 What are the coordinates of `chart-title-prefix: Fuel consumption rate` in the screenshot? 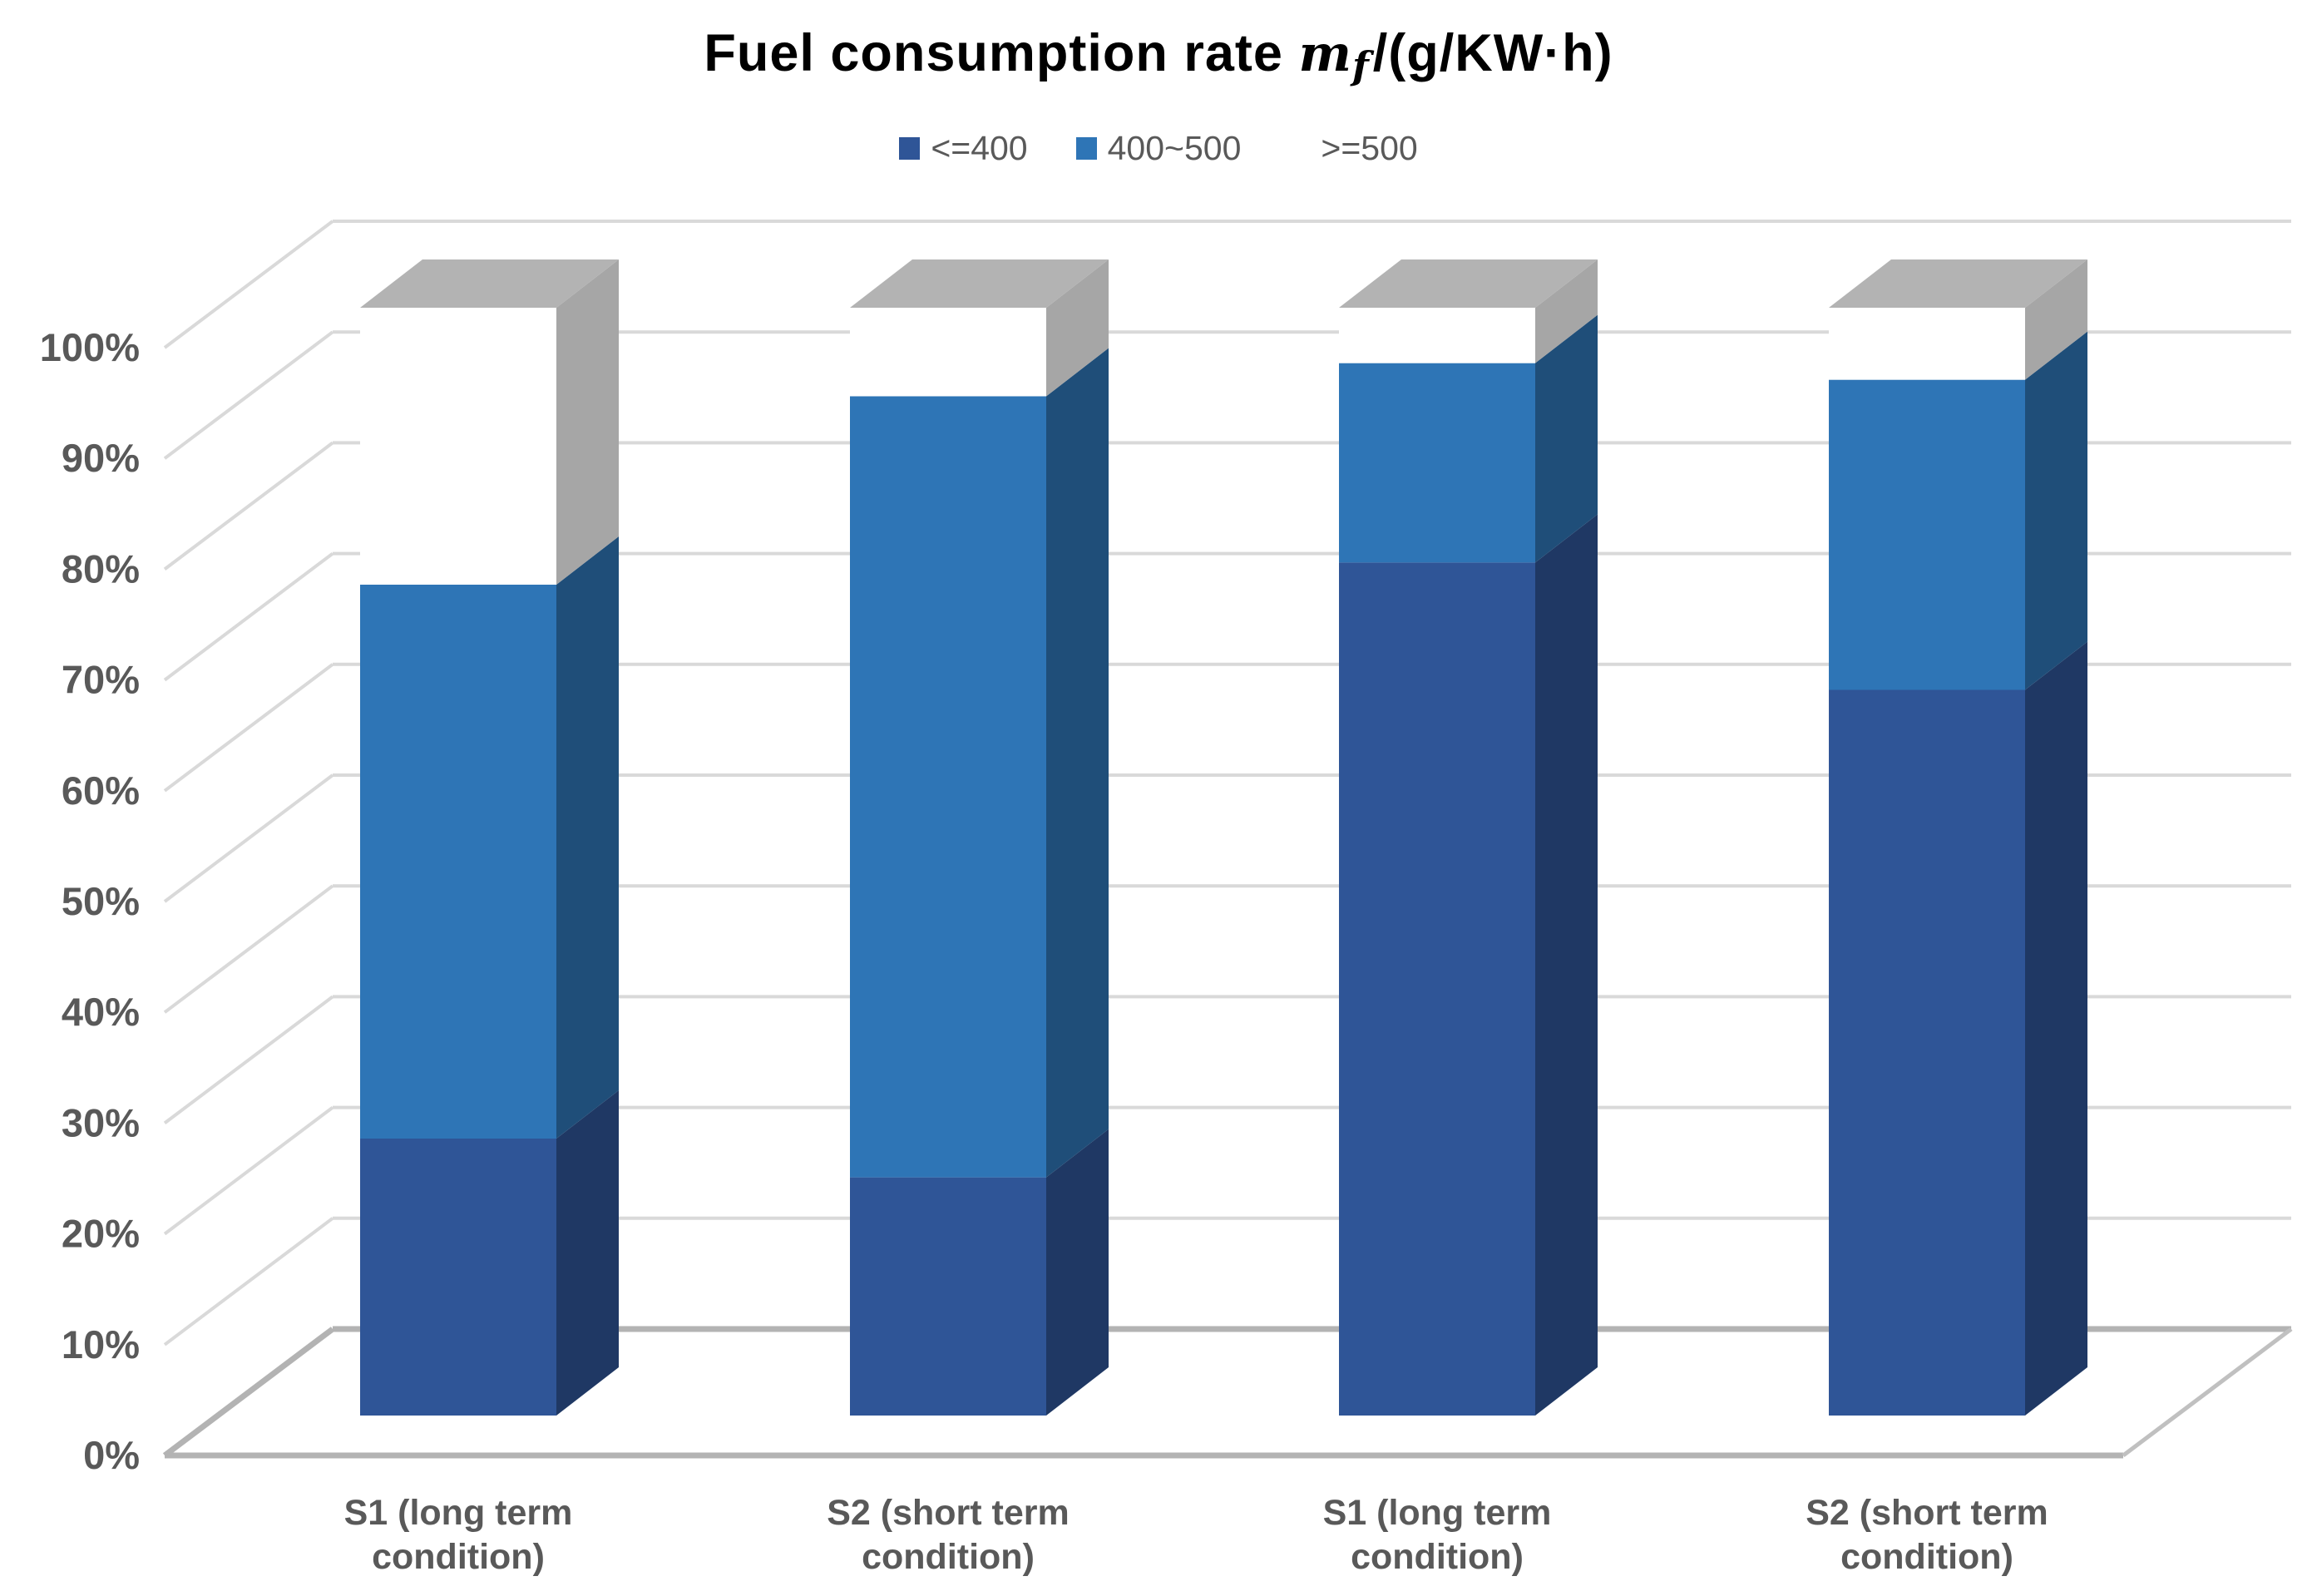 It's located at (1001, 53).